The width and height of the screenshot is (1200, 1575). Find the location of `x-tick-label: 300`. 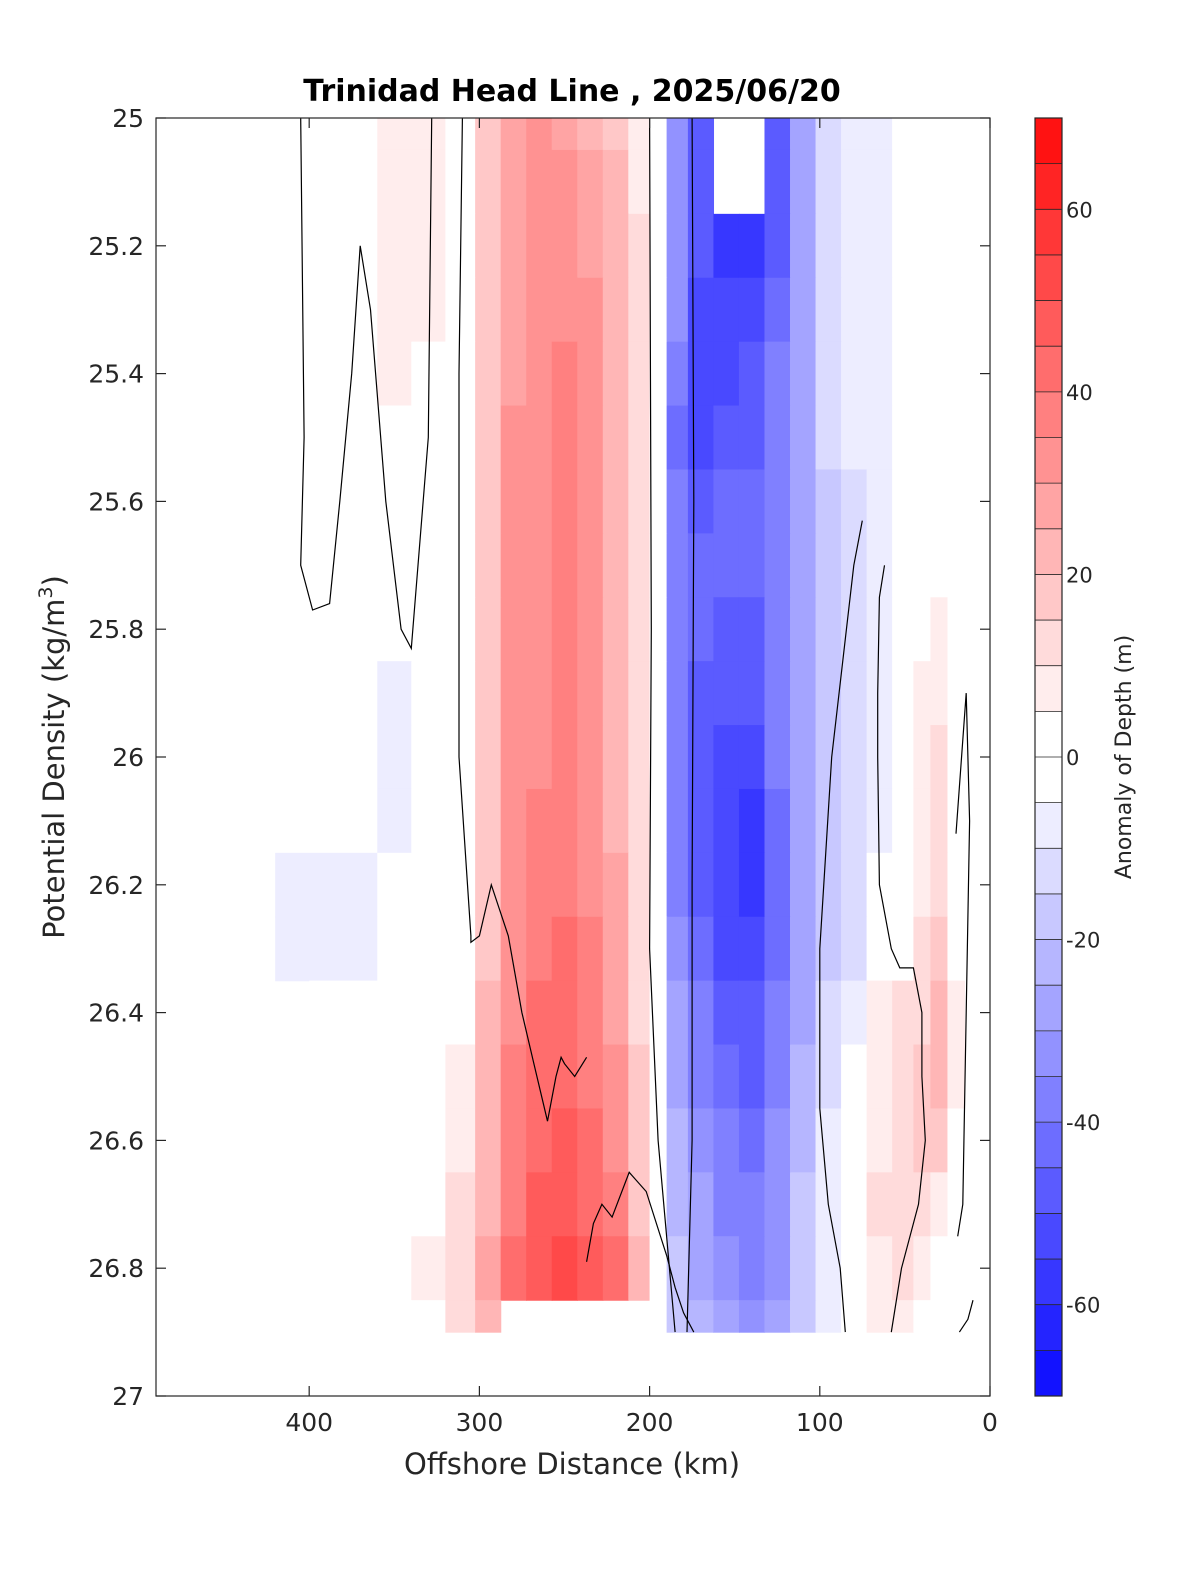

x-tick-label: 300 is located at coordinates (480, 1422).